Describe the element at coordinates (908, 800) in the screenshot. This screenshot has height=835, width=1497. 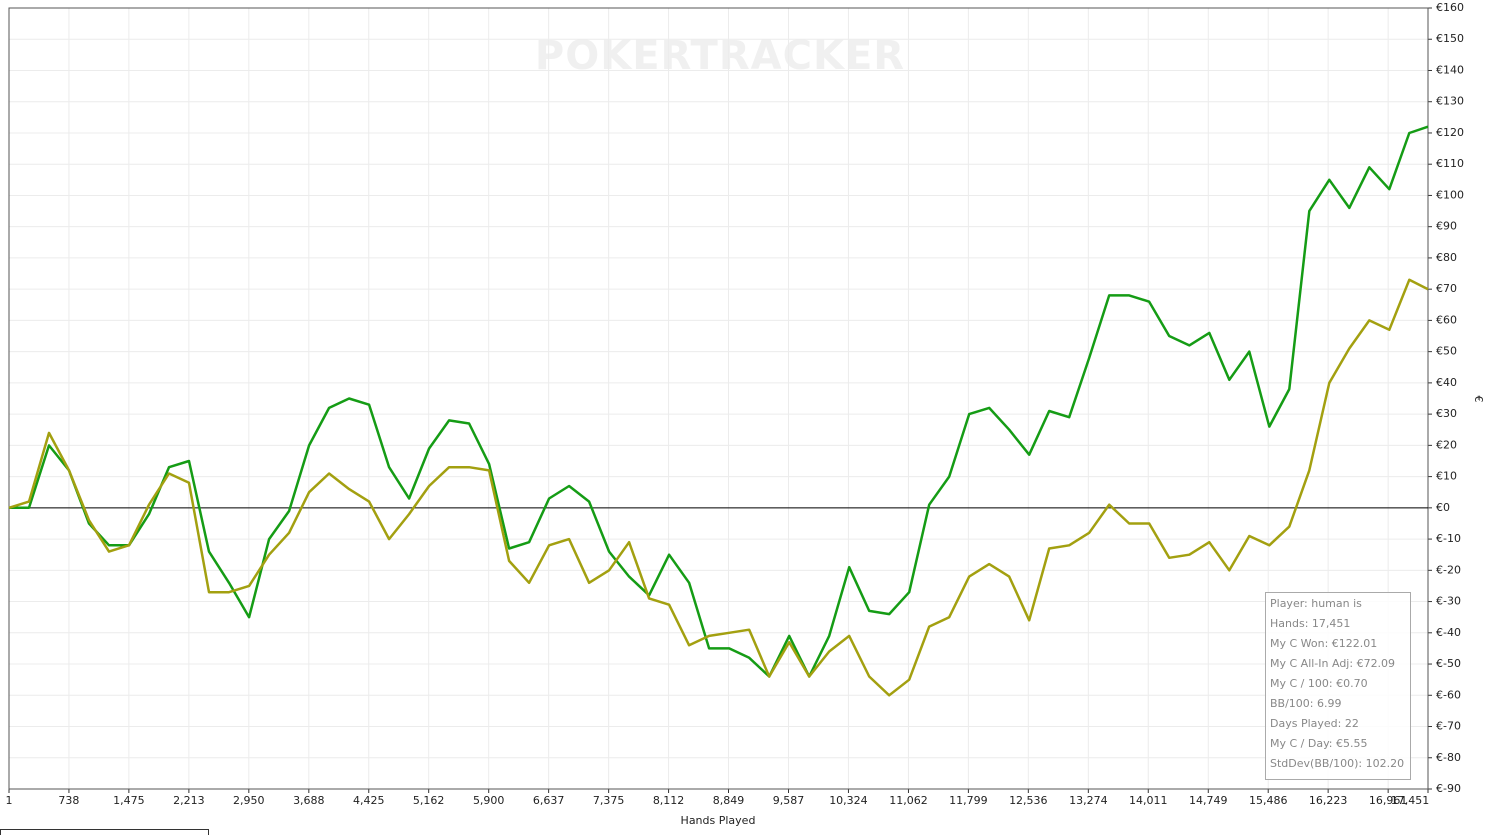
I see `x-tick-label: 11,062` at that location.